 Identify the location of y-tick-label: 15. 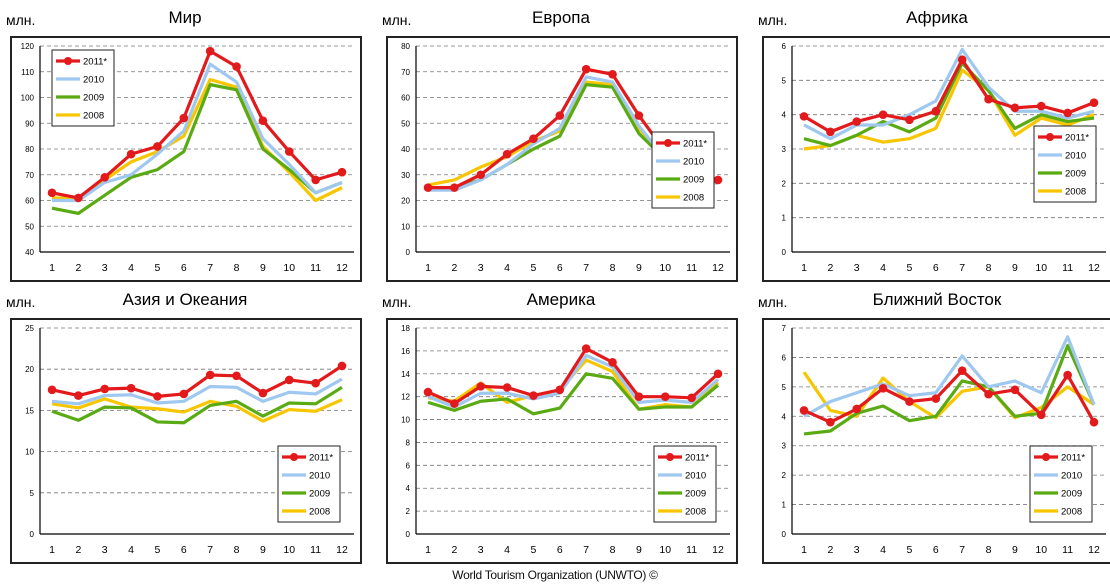
(29, 410).